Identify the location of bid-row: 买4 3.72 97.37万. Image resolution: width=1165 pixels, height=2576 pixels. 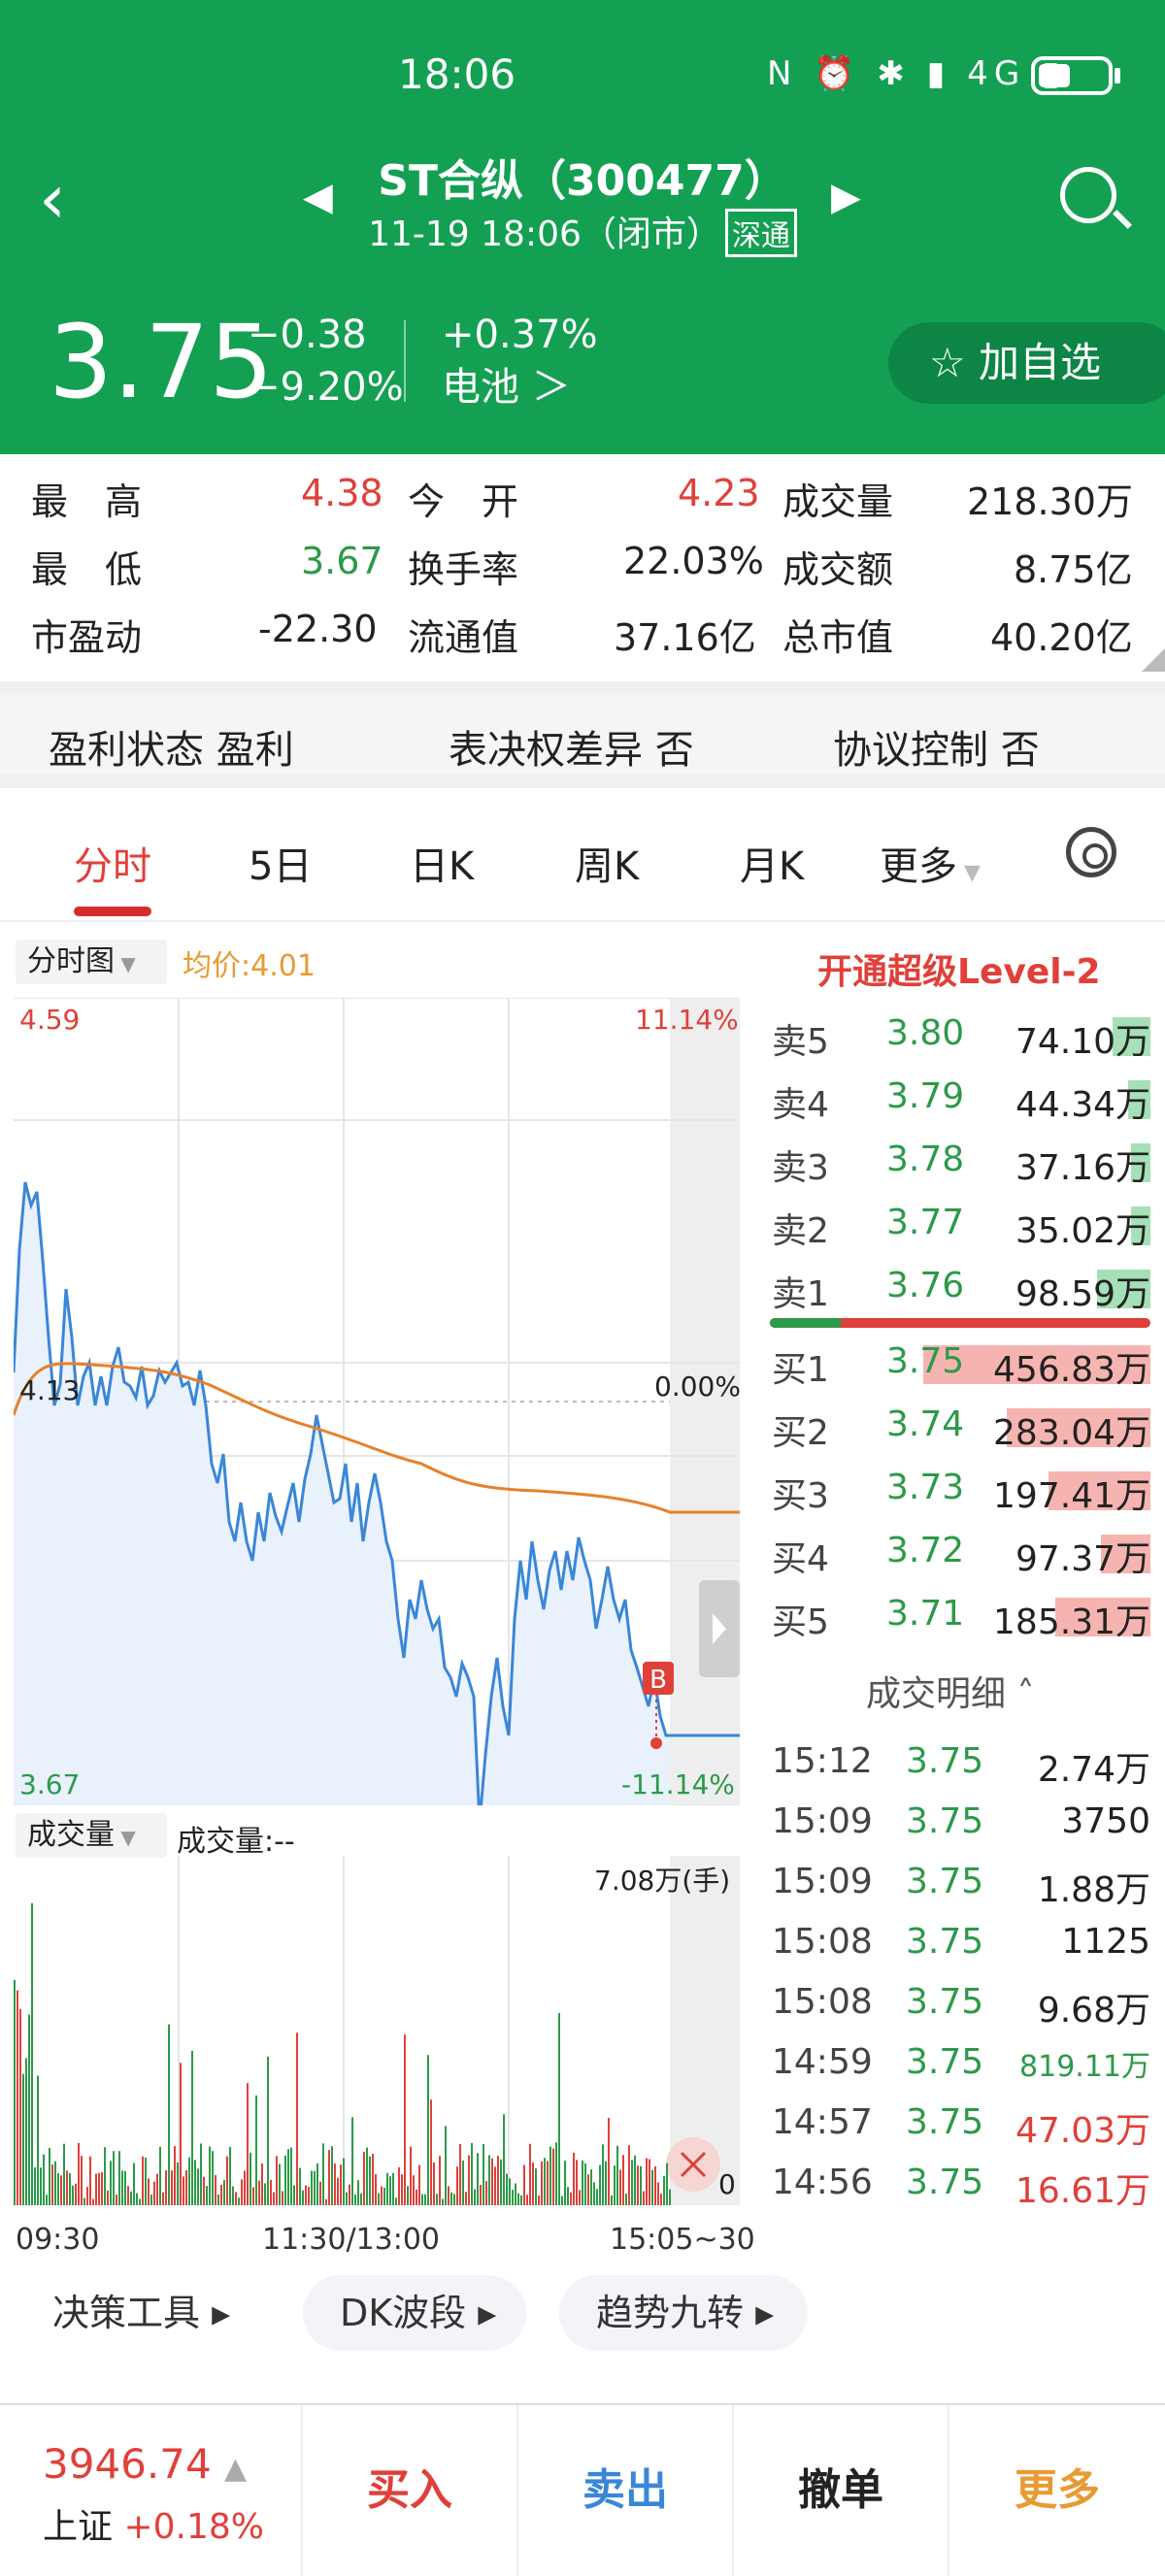
(961, 1552).